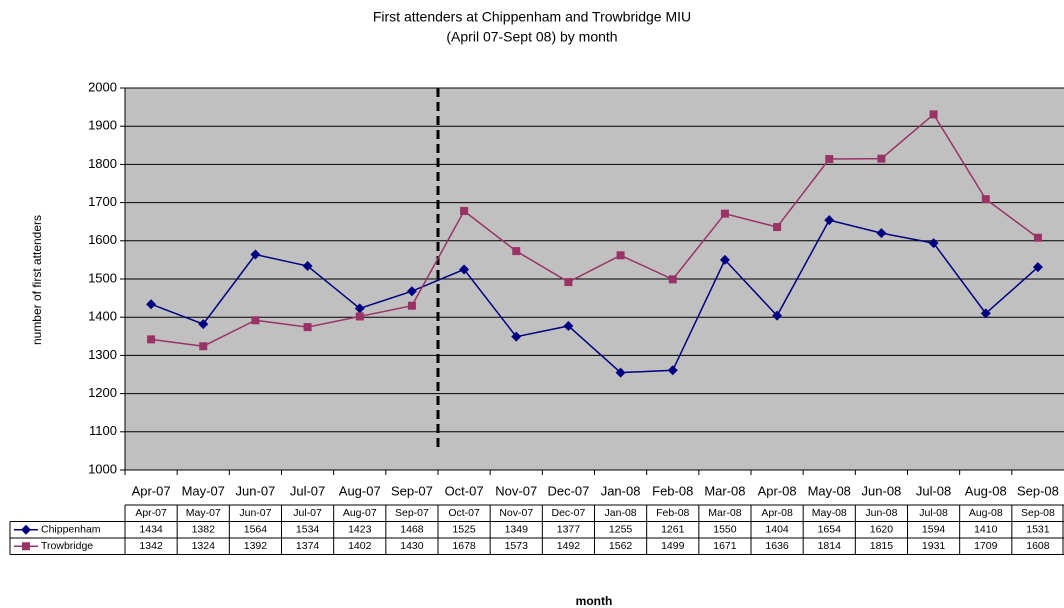  I want to click on table-cell: 1709, so click(986, 546).